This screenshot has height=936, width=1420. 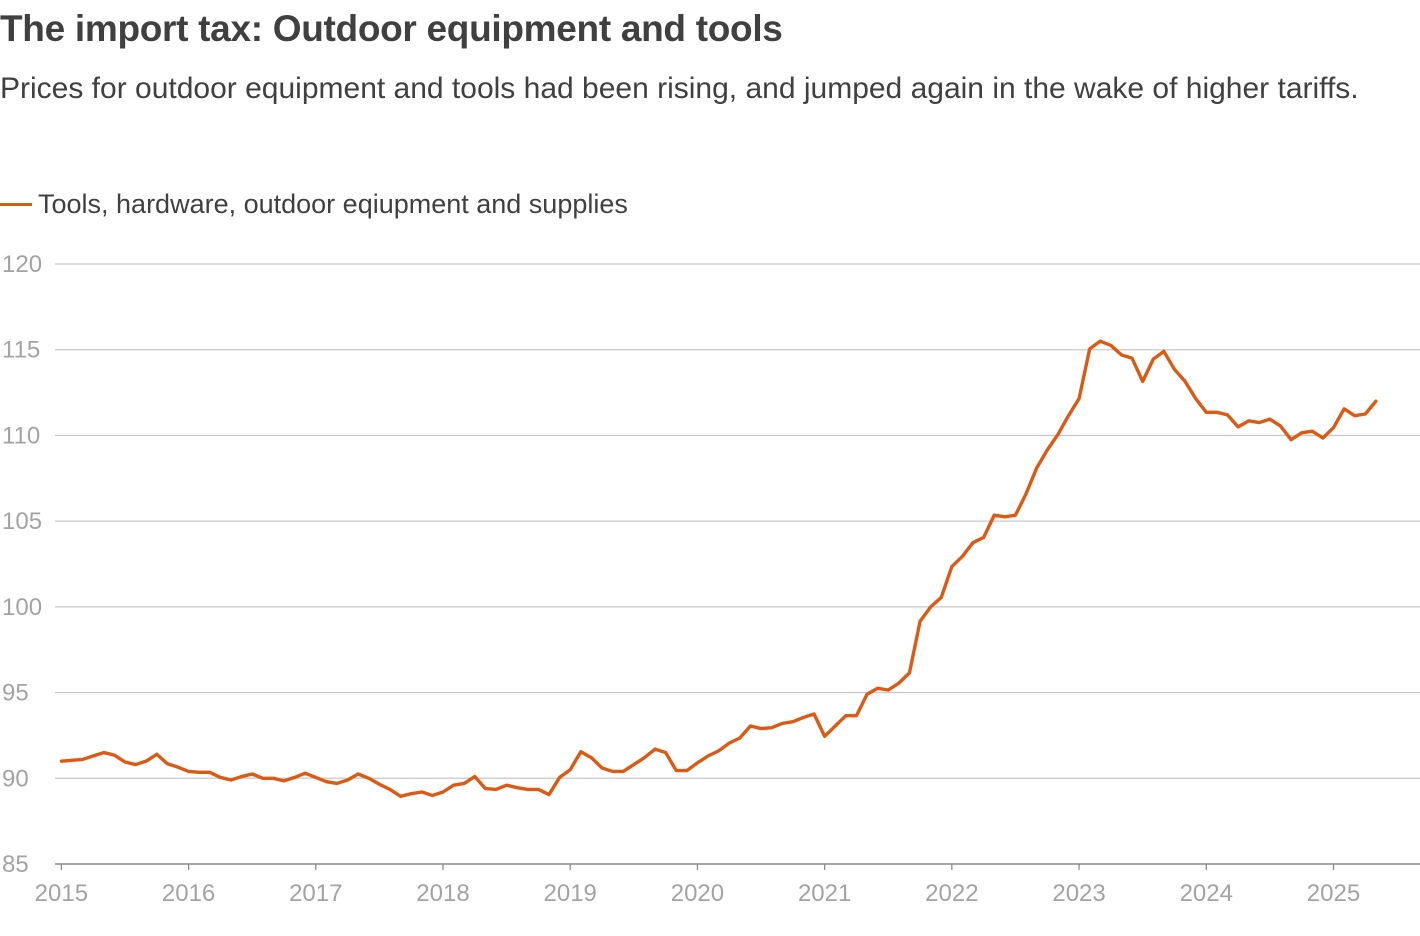 What do you see at coordinates (442, 893) in the screenshot?
I see `x-tick-label: 2018` at bounding box center [442, 893].